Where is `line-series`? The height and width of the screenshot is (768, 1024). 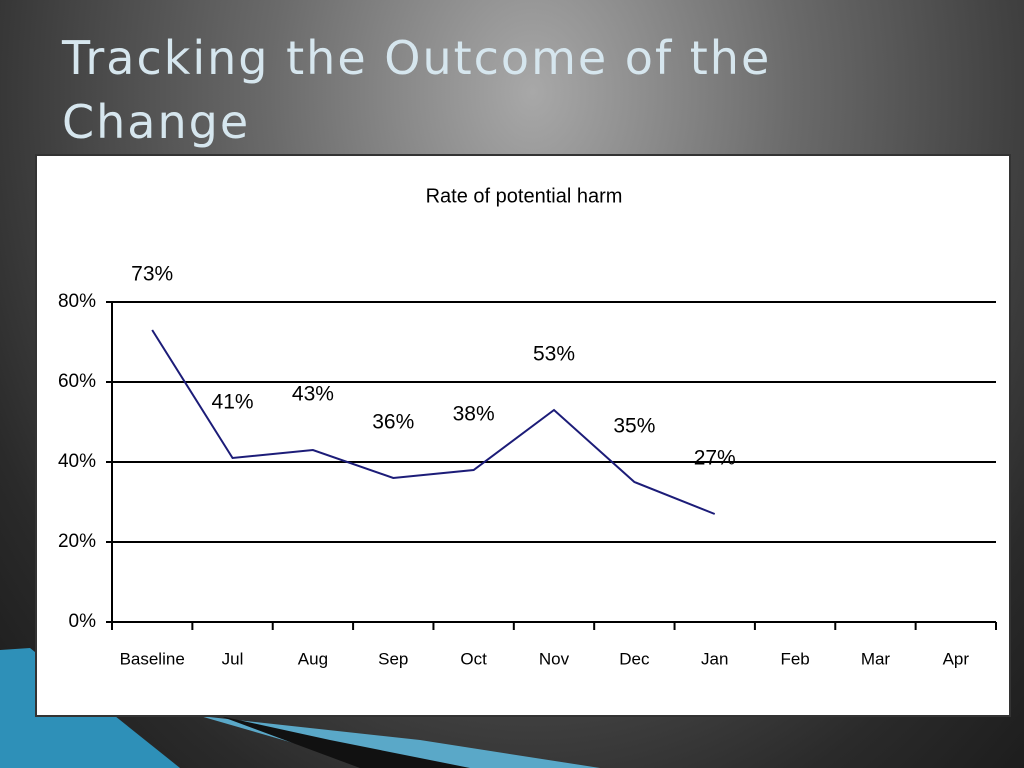
line-series is located at coordinates (433, 422).